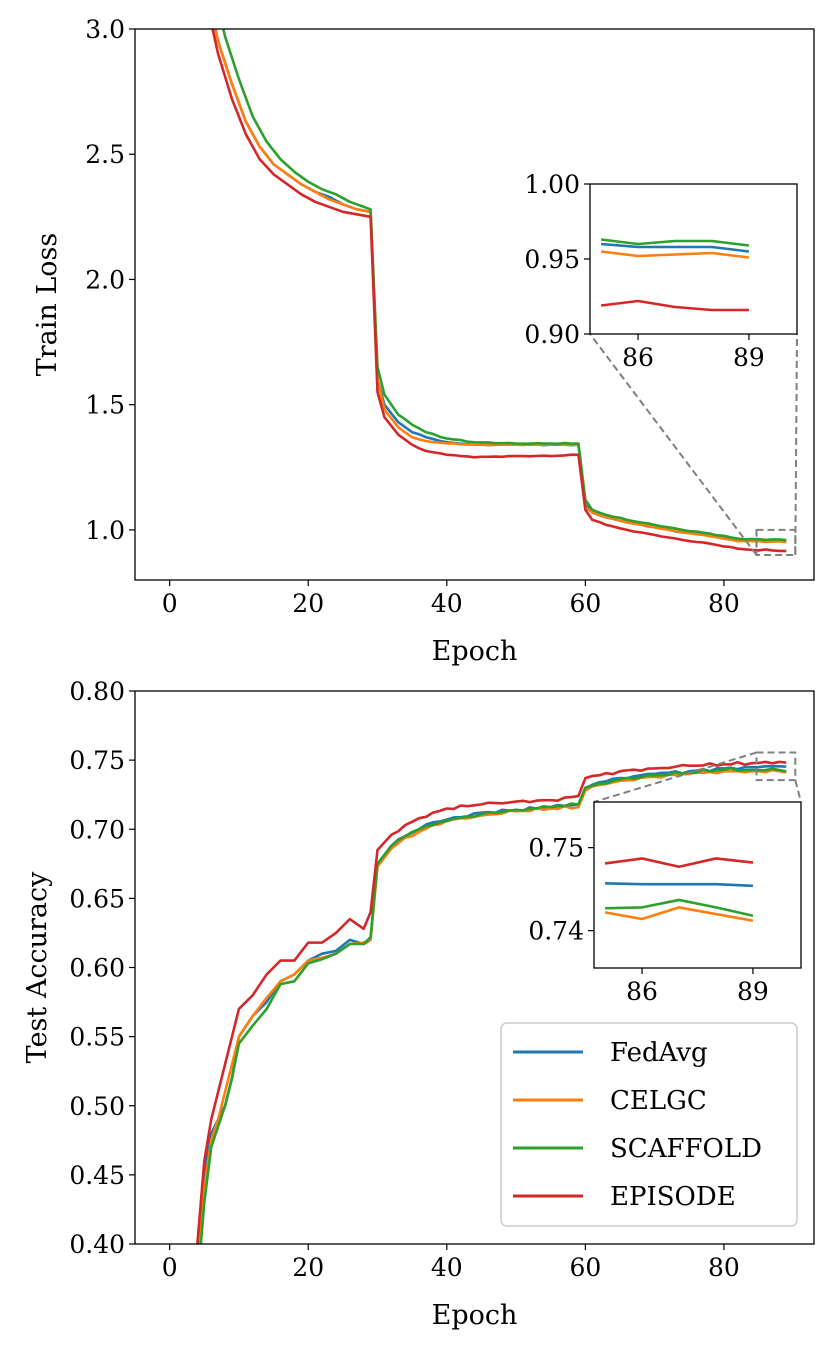  I want to click on chart2-x-tick-label: 80, so click(724, 1267).